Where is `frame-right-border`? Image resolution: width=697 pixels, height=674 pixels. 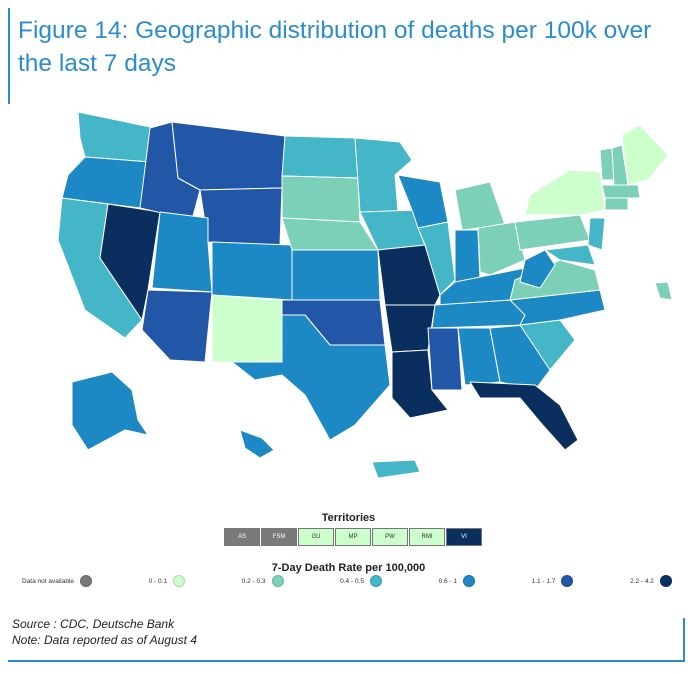 frame-right-border is located at coordinates (684, 639).